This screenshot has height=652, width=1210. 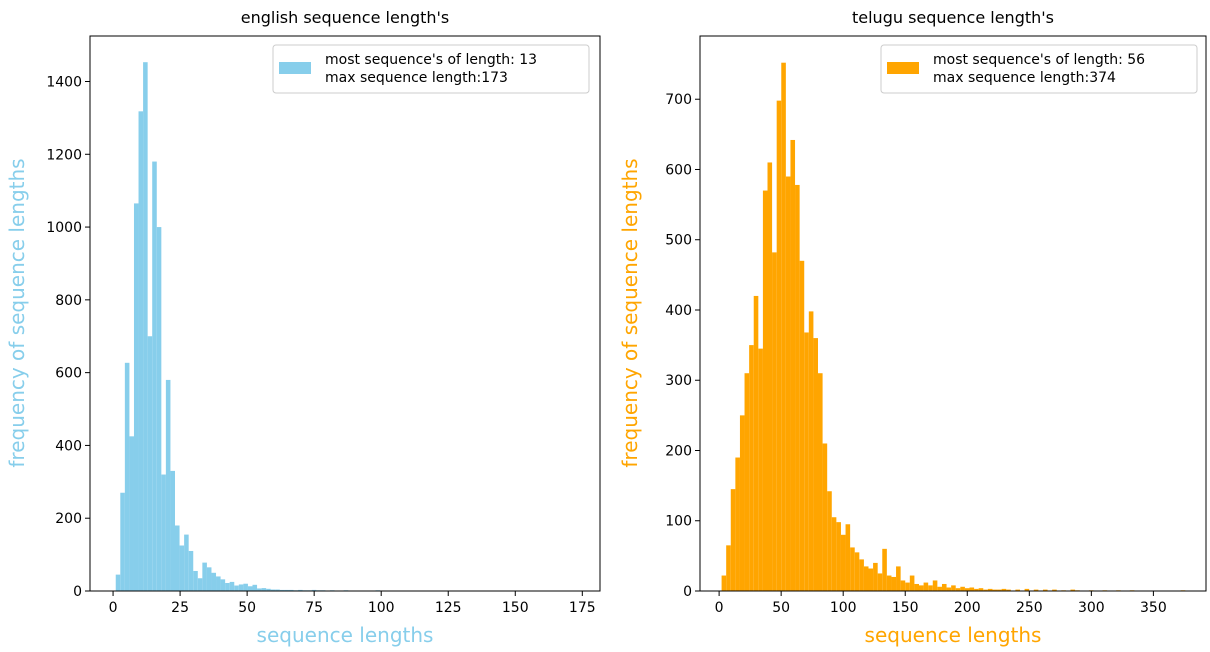 What do you see at coordinates (431, 60) in the screenshot?
I see `legend-line-1: most sequence's of length: 13` at bounding box center [431, 60].